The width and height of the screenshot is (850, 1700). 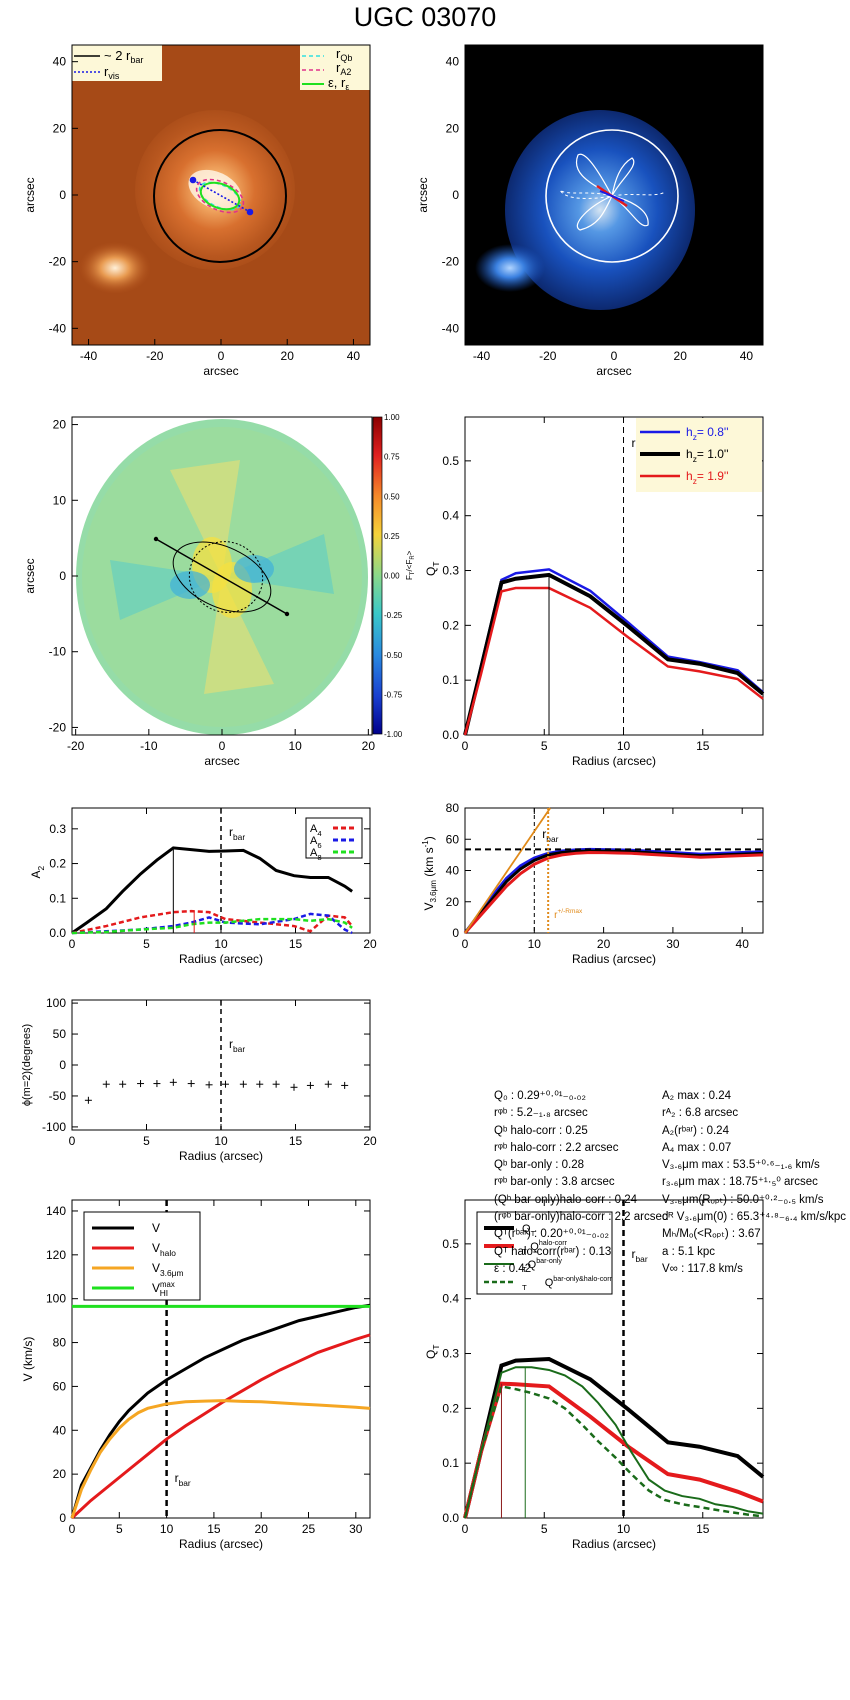 I want to click on galaxy-image-axes: -40 -20 0 20 40 40 20 0 -20 -40 arcsec arcsec, so click(x=191, y=216).